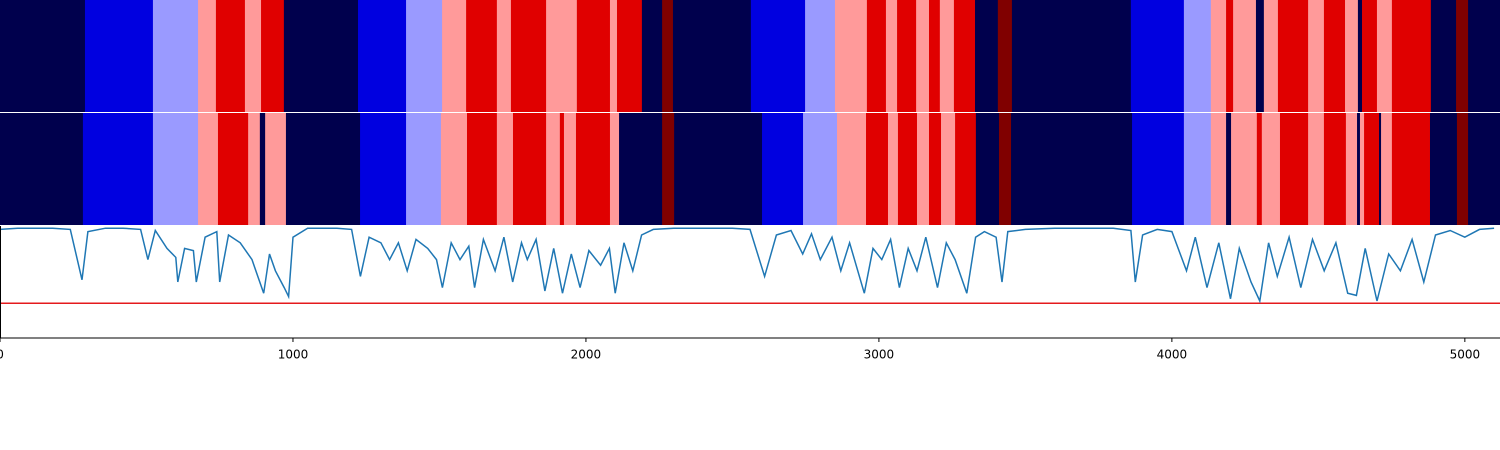  Describe the element at coordinates (1465, 355) in the screenshot. I see `x-tick-label: 5000` at that location.